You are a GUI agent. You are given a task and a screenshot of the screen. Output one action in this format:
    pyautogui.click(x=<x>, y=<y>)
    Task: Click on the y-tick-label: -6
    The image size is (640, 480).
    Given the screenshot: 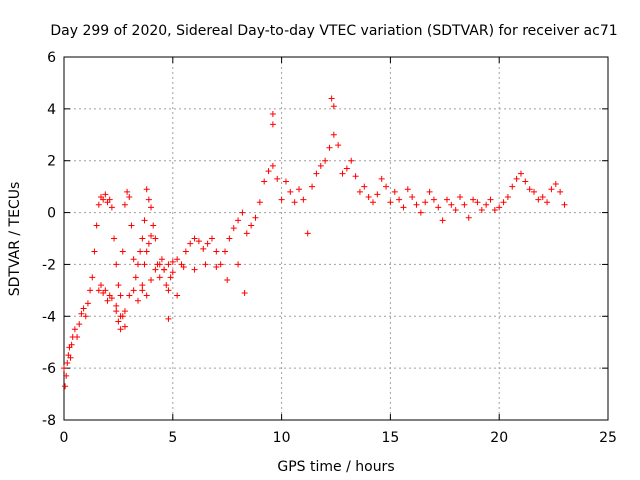 What is the action you would take?
    pyautogui.click(x=49, y=369)
    